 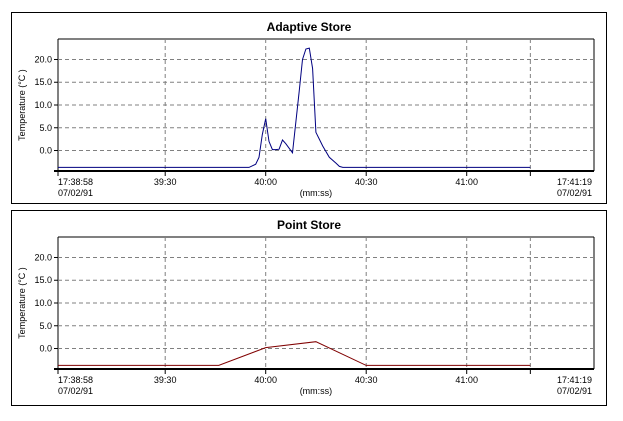 What do you see at coordinates (309, 225) in the screenshot?
I see `chart-title: Point Store` at bounding box center [309, 225].